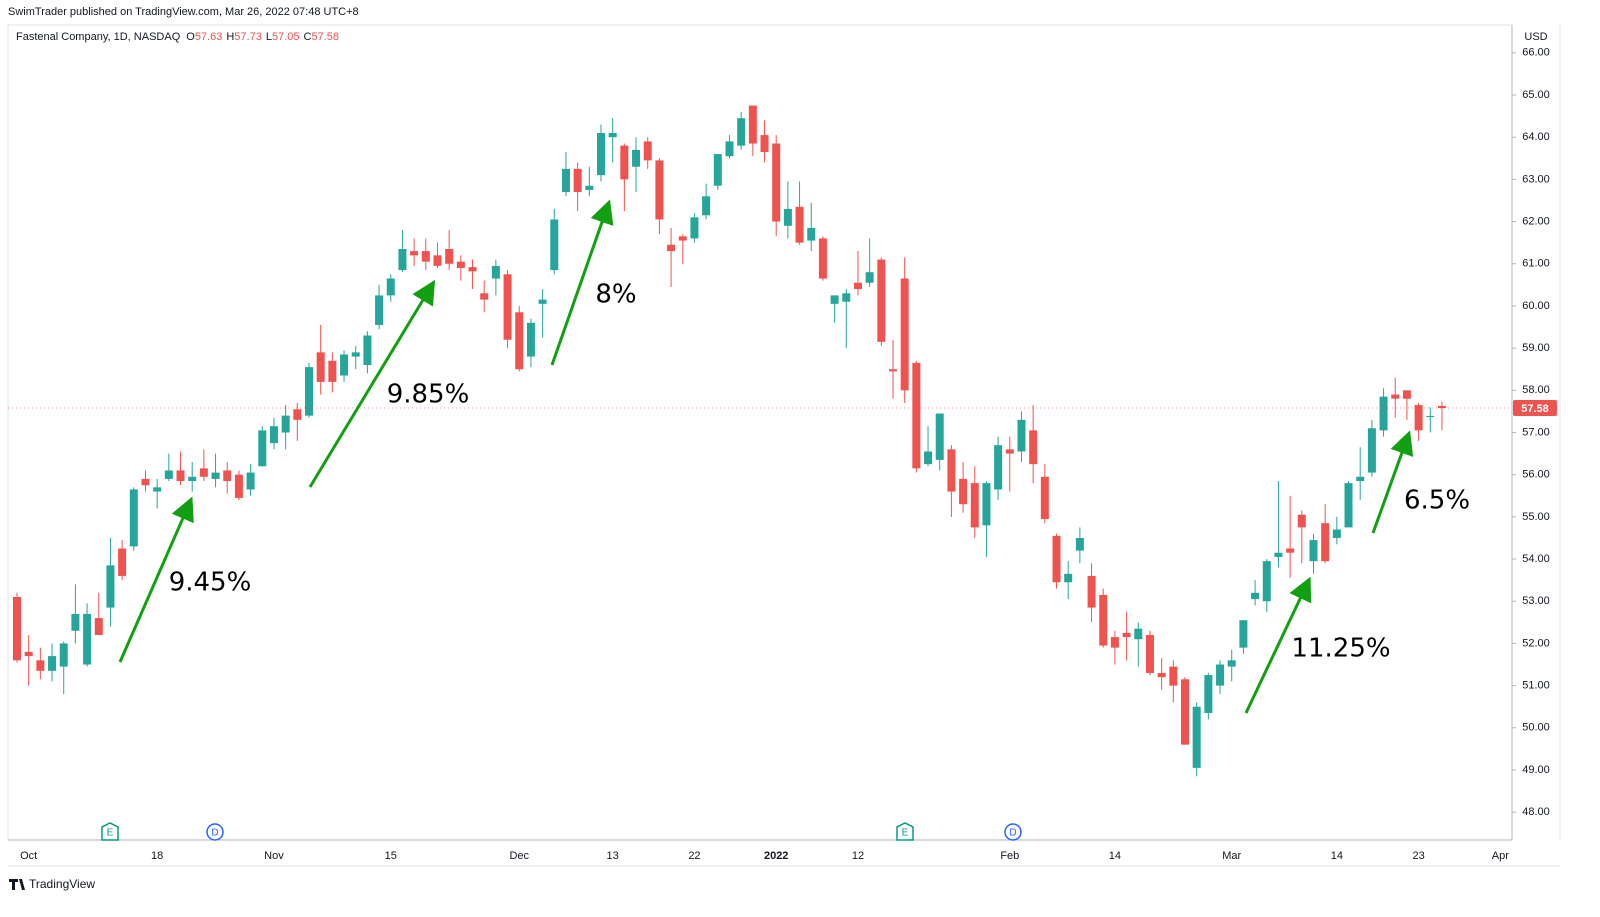 Image resolution: width=1600 pixels, height=917 pixels. Describe the element at coordinates (1231, 856) in the screenshot. I see `x-tick-label: Mar` at that location.